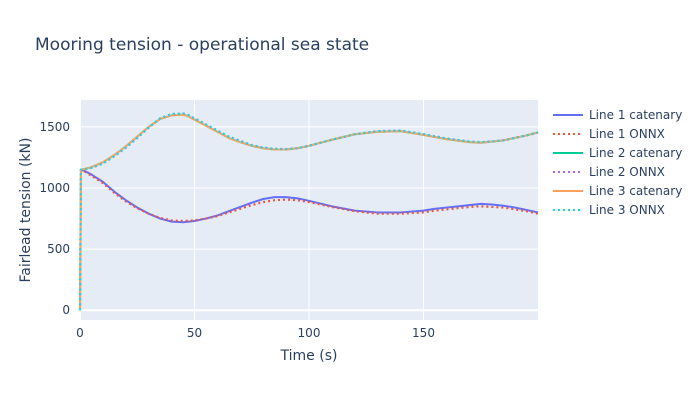  I want to click on x-tick-label: 0, so click(80, 333).